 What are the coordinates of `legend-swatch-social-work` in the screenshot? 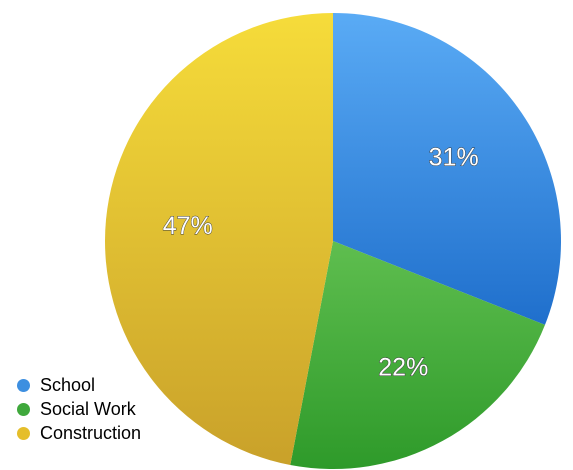 It's located at (23, 409).